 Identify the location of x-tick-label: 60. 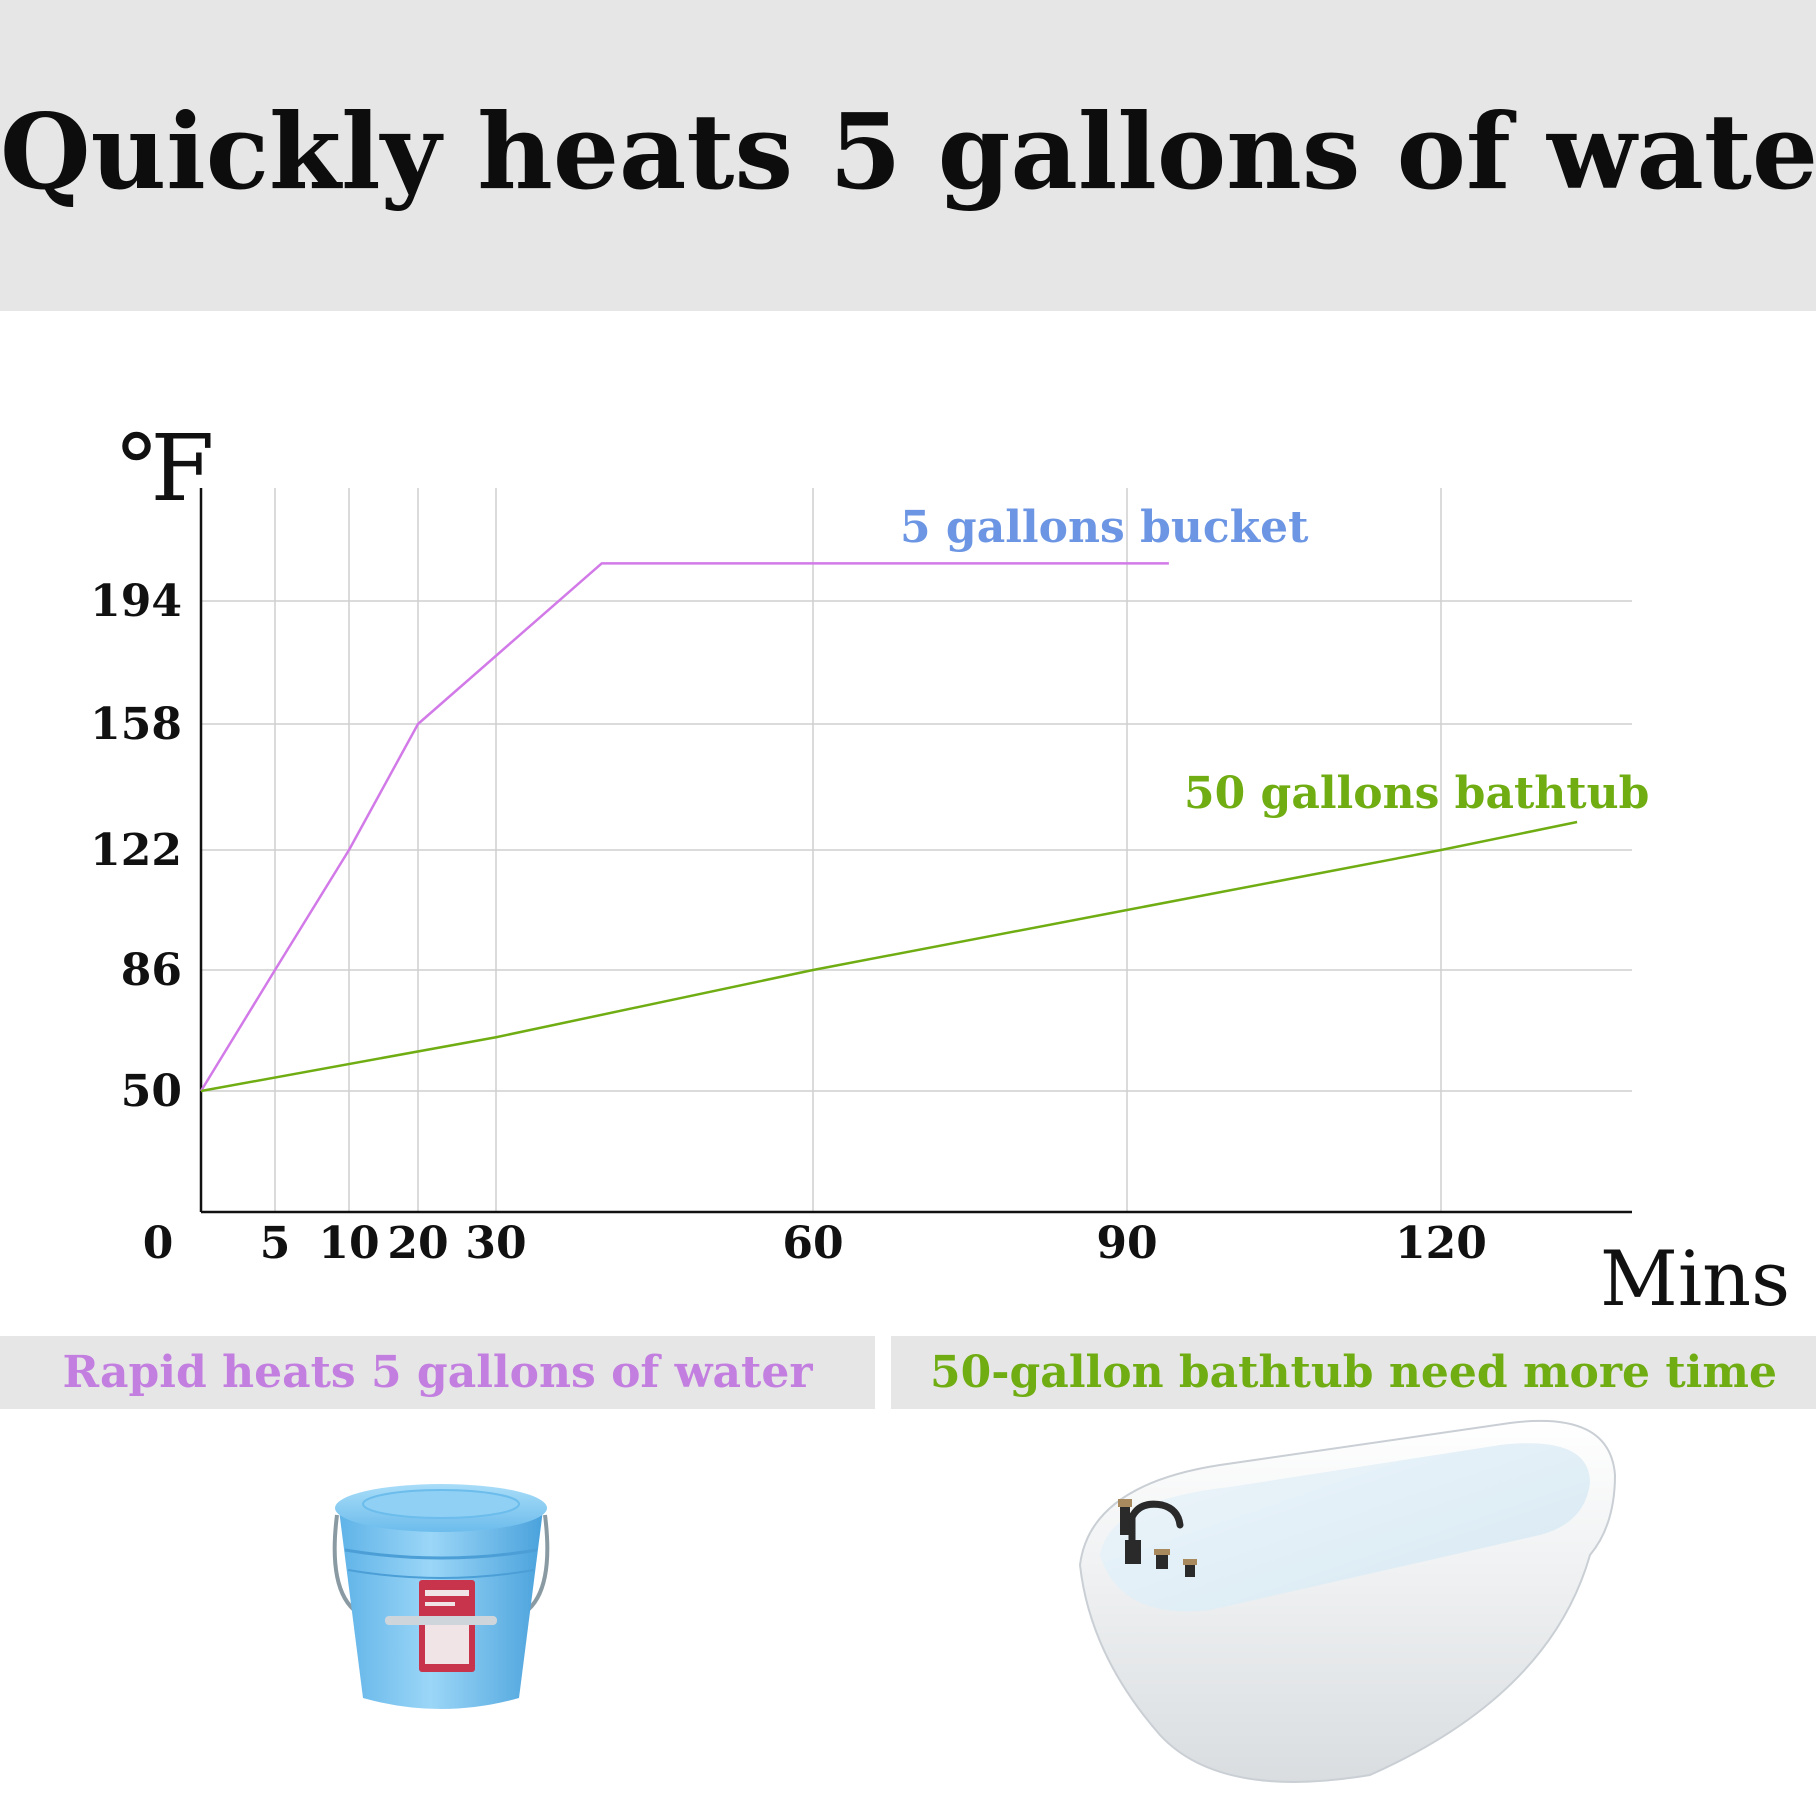
(812, 1243).